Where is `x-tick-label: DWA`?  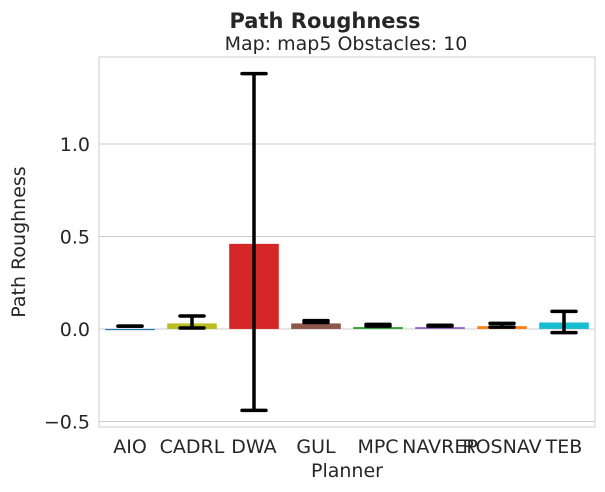
x-tick-label: DWA is located at coordinates (253, 447).